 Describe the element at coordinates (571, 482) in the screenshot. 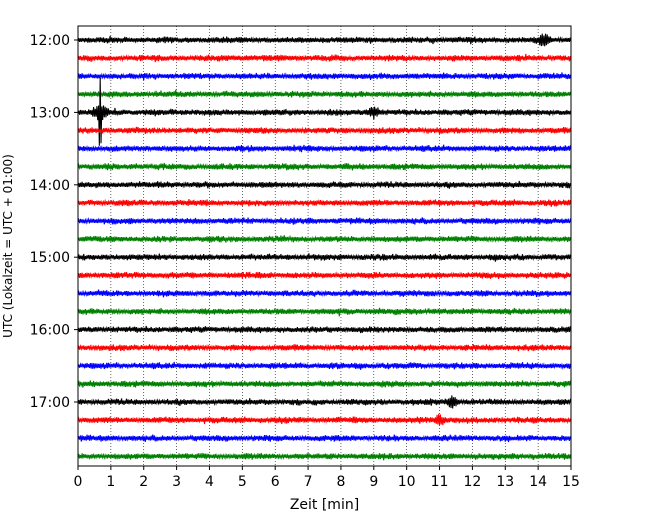

I see `x-tick-label: 15` at that location.